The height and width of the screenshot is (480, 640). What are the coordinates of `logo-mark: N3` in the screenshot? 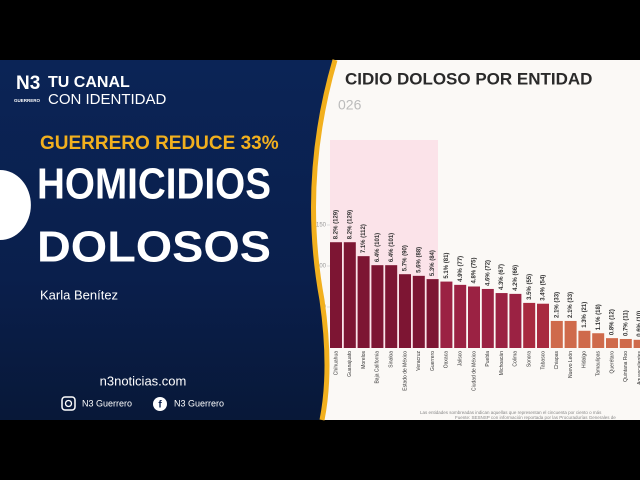 It's located at (28, 83).